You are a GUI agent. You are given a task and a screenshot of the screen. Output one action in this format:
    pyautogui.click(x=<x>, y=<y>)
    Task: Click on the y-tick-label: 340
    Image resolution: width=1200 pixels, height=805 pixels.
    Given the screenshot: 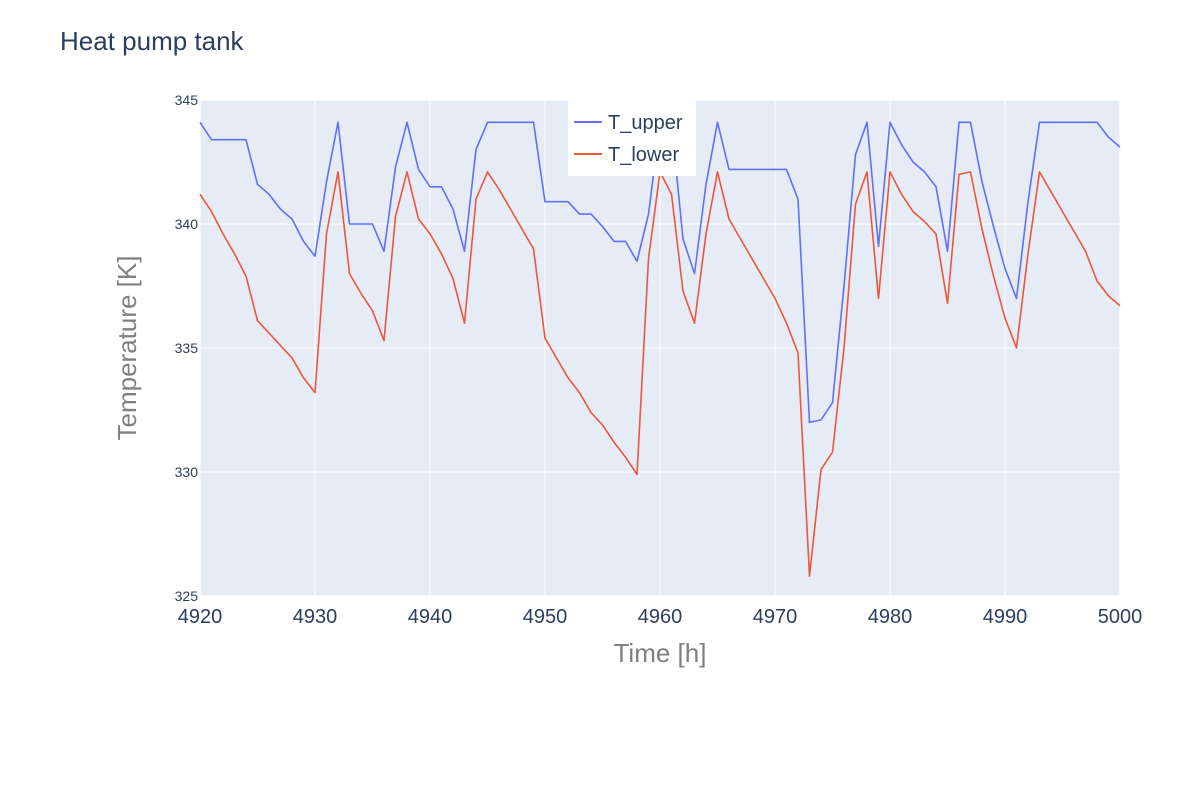 What is the action you would take?
    pyautogui.click(x=187, y=224)
    